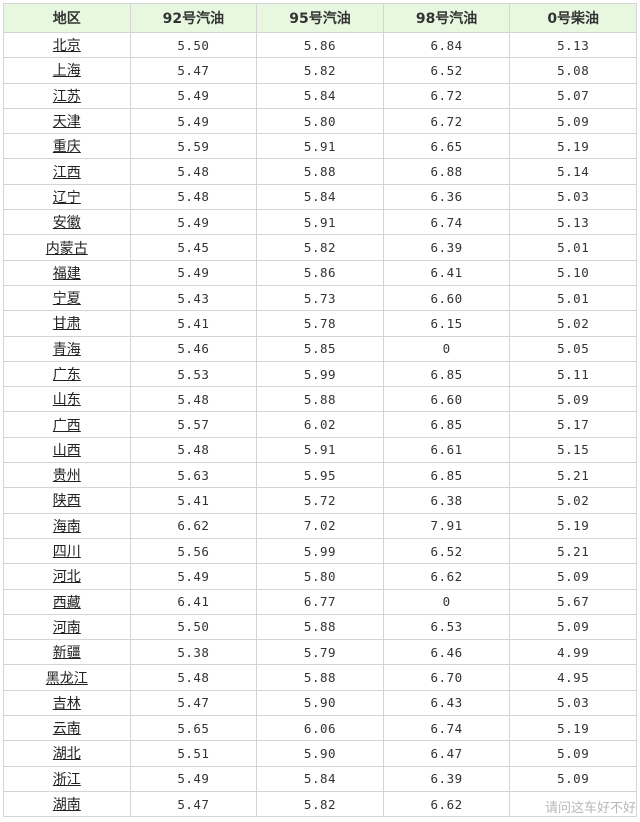  I want to click on price-cell: 6.85, so click(446, 424).